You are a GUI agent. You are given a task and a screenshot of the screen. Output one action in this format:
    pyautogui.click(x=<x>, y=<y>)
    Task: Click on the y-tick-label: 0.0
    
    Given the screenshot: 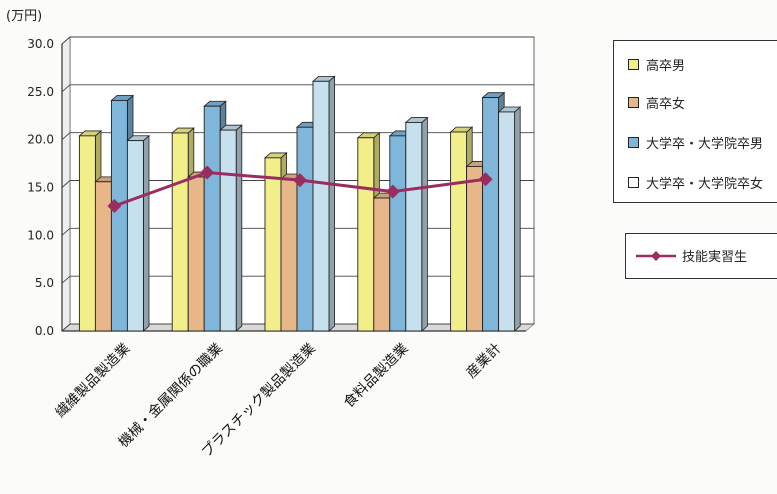 What is the action you would take?
    pyautogui.click(x=44, y=331)
    